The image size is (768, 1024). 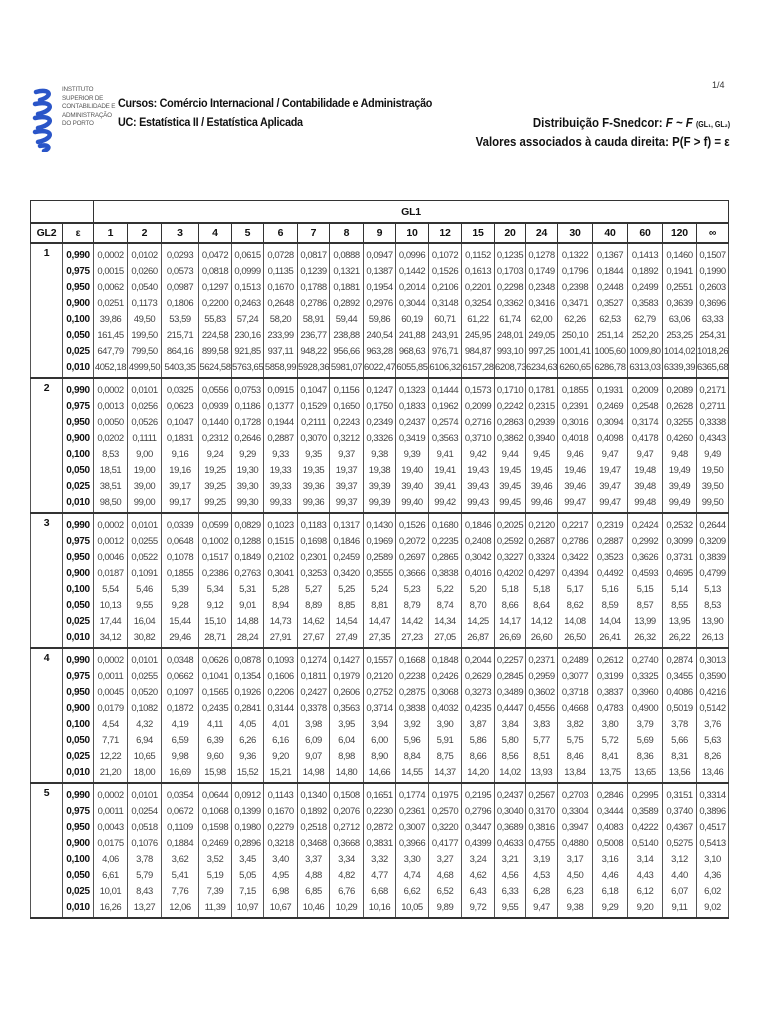 I want to click on f-value-cell: 4,40, so click(x=679, y=875).